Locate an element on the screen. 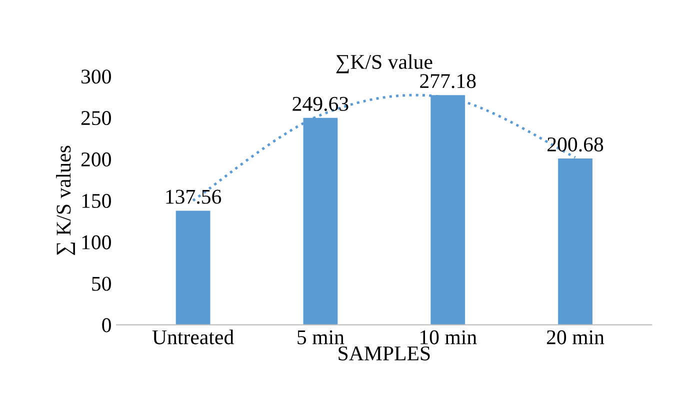  y-tick-label: 100 is located at coordinates (96, 242).